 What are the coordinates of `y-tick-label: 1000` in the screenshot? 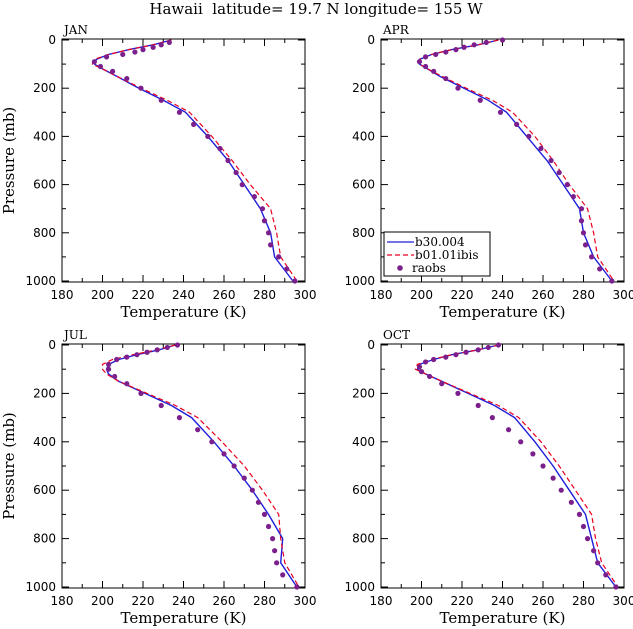 It's located at (40, 587).